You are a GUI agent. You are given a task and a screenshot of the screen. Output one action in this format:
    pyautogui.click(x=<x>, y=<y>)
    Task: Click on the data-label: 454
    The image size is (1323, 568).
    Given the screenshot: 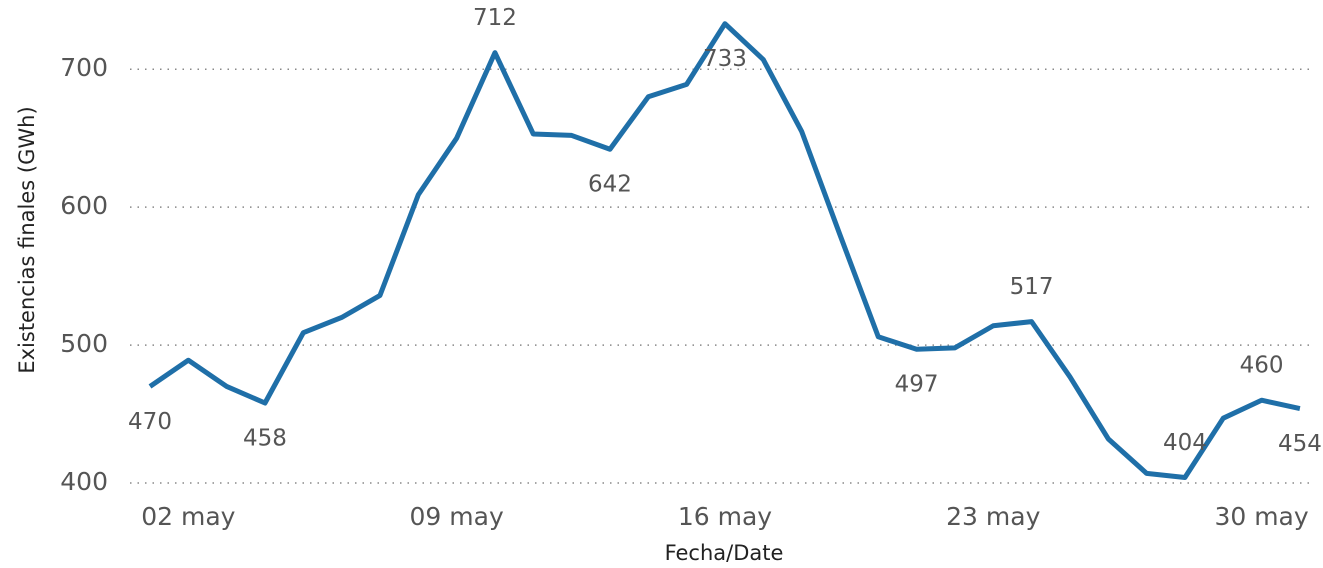 What is the action you would take?
    pyautogui.click(x=1300, y=444)
    